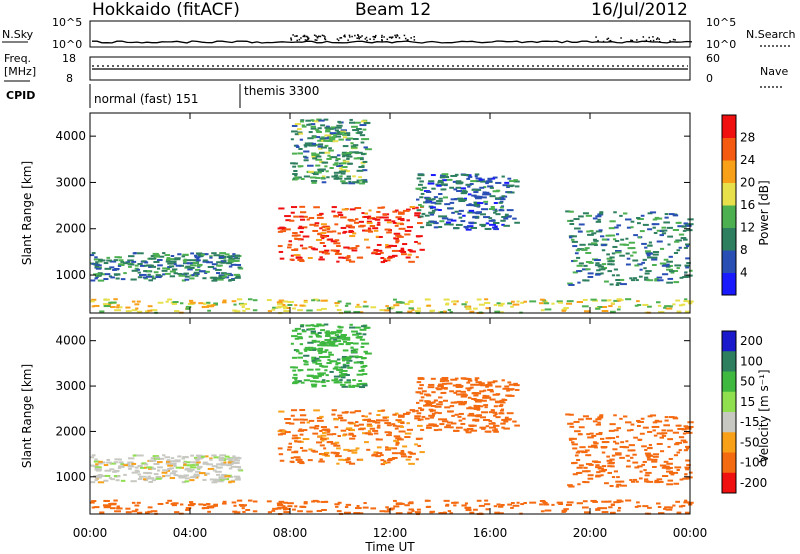  I want to click on freq-panel: Freq. [MHz] 18 8 60 0 Nave, so click(396, 70).